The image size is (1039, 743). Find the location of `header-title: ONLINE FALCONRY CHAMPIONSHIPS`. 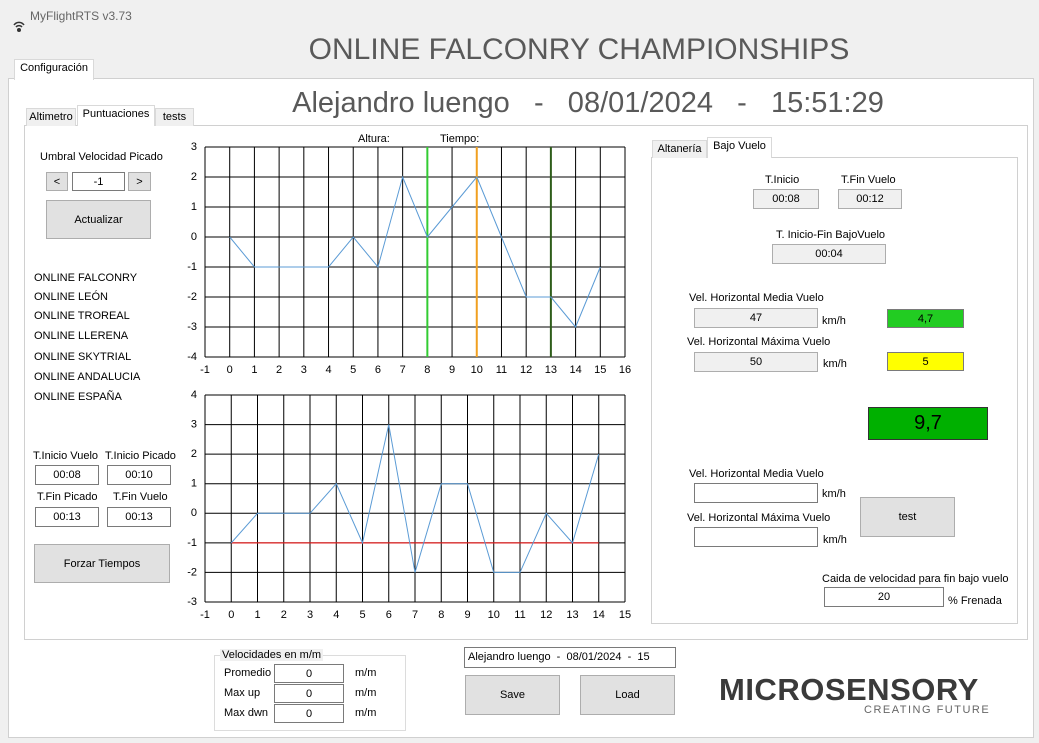

header-title: ONLINE FALCONRY CHAMPIONSHIPS is located at coordinates (579, 49).